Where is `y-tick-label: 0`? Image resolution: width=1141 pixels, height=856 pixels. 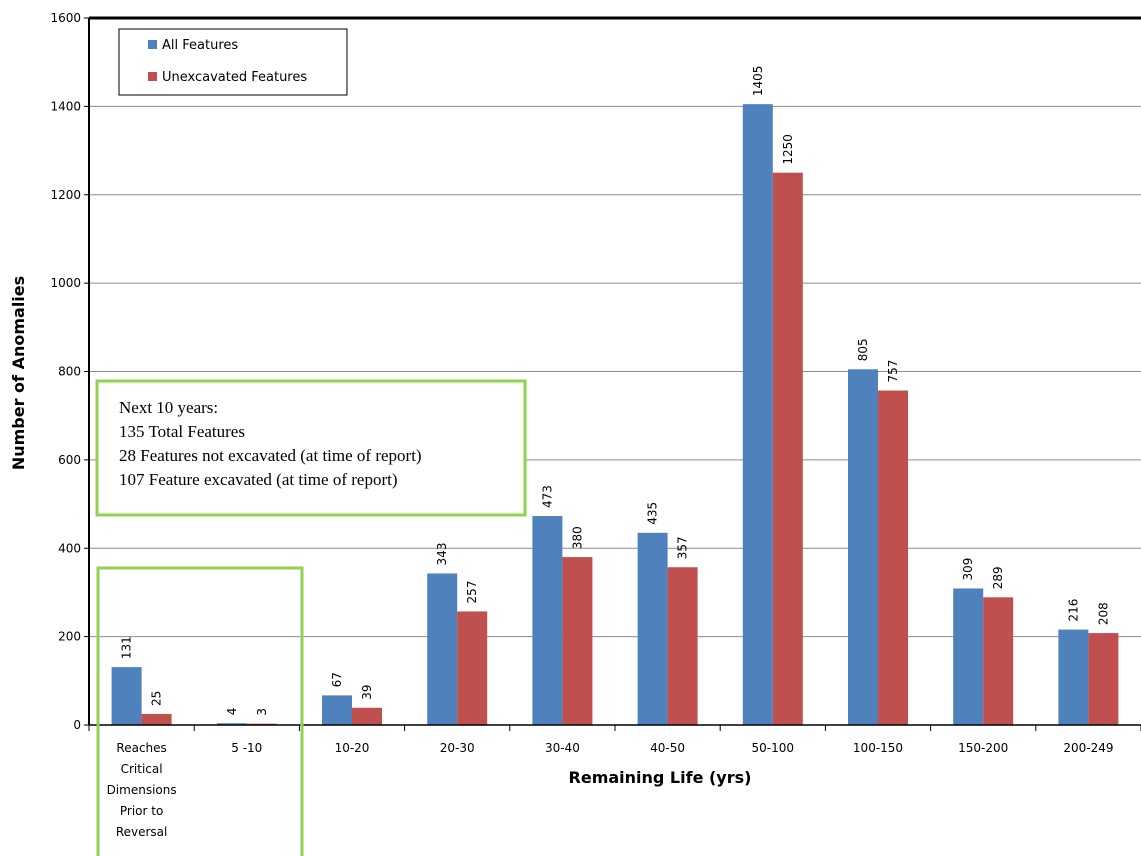 y-tick-label: 0 is located at coordinates (77, 725).